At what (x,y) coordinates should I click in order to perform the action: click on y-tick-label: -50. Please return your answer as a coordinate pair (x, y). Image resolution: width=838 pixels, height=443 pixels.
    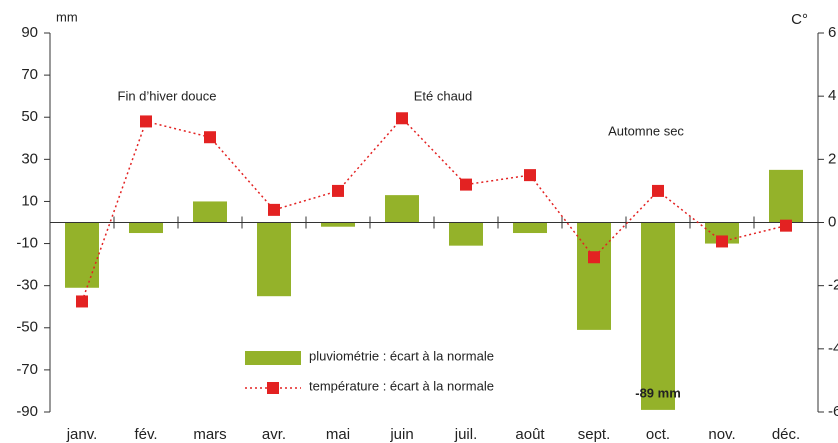
    Looking at the image, I should click on (27, 327).